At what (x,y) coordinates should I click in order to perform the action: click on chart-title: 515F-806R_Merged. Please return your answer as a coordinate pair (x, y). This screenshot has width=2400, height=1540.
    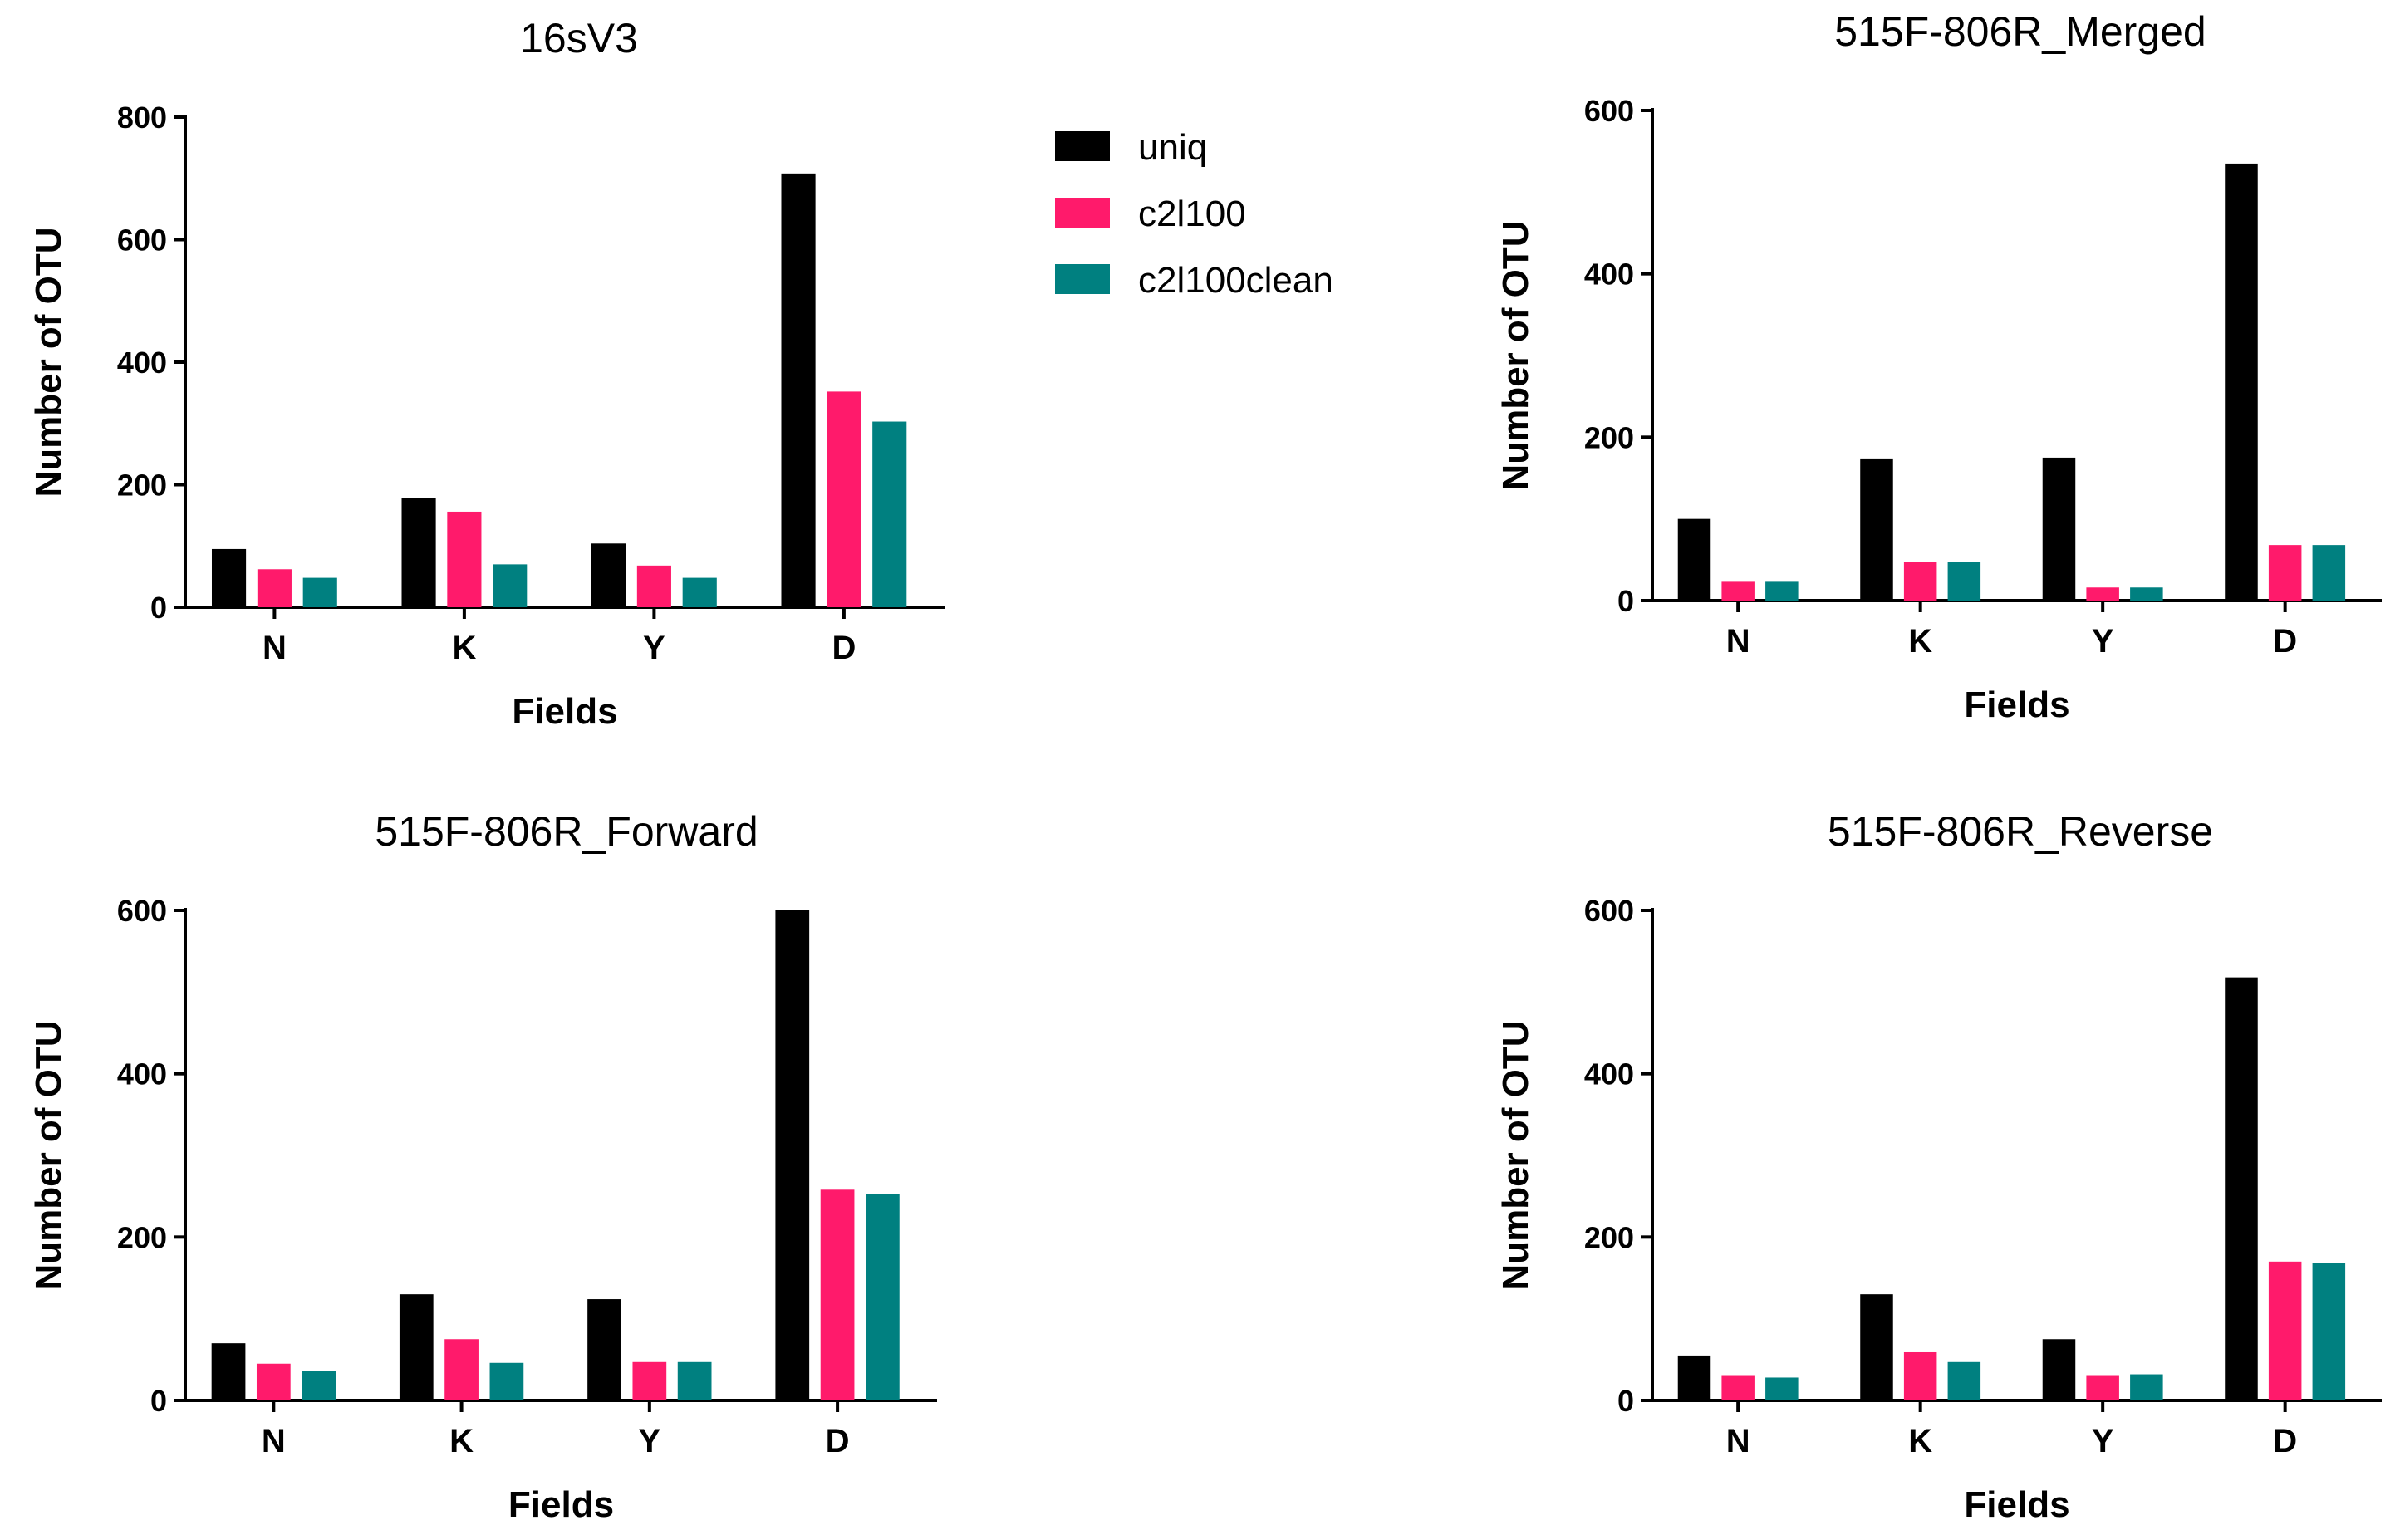
    Looking at the image, I should click on (2020, 31).